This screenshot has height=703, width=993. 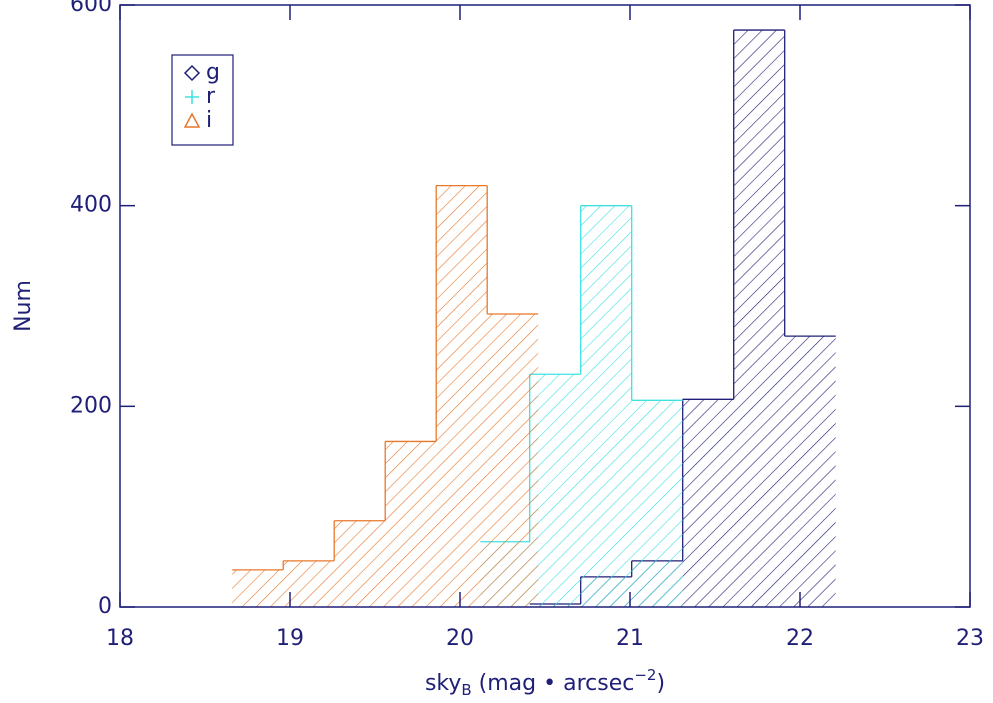 What do you see at coordinates (630, 638) in the screenshot?
I see `x-tick-label: 21` at bounding box center [630, 638].